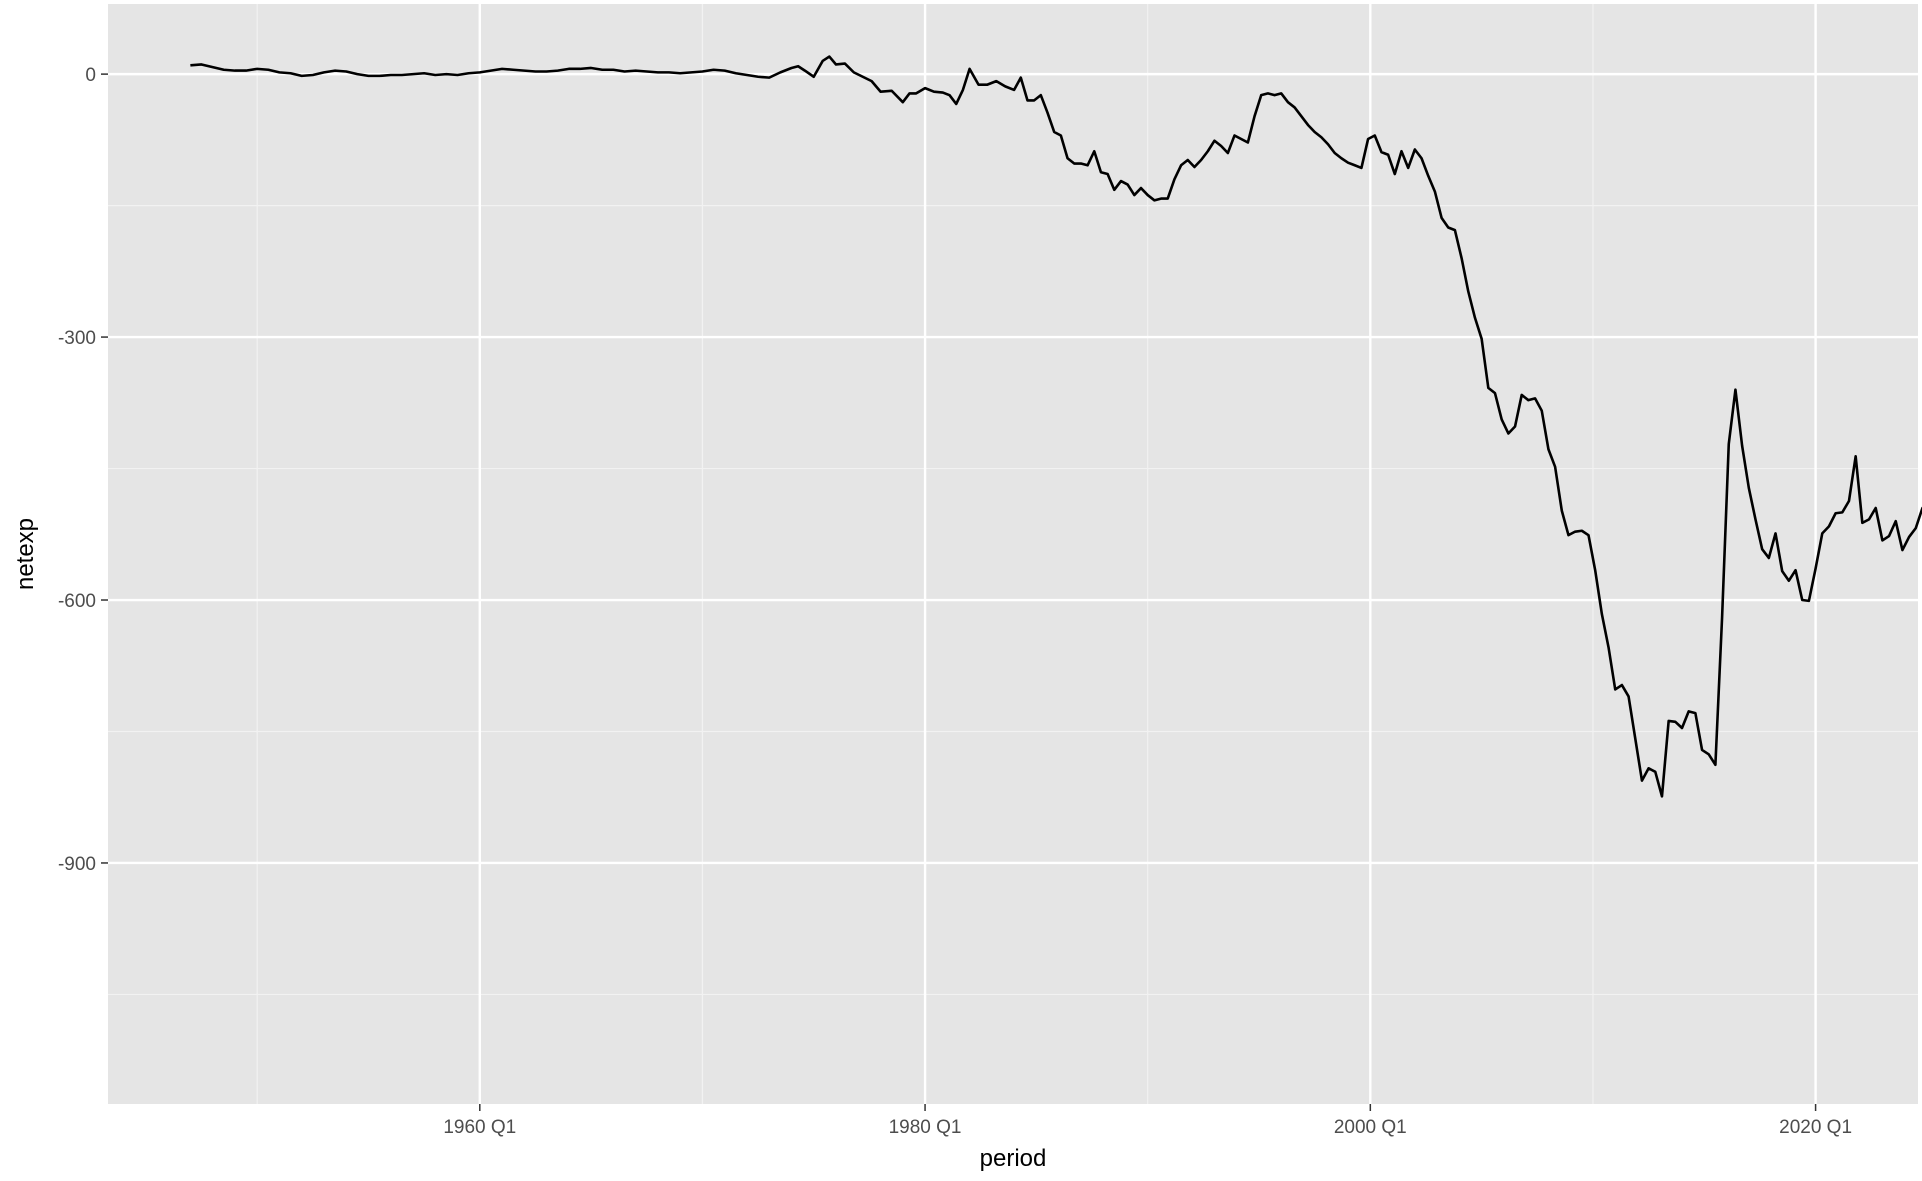  I want to click on x-tick-label: 2020 Q1, so click(1815, 1127).